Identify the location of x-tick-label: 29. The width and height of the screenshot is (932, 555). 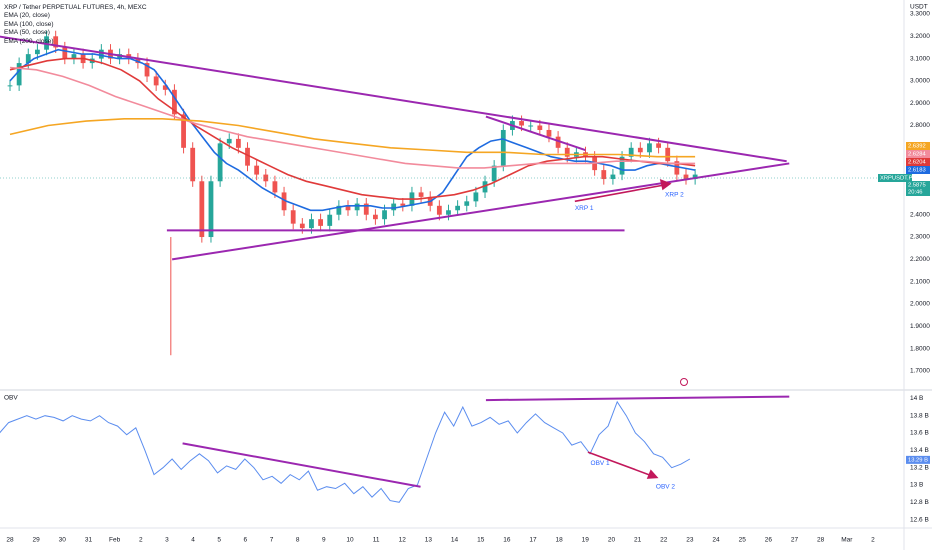
(37, 540).